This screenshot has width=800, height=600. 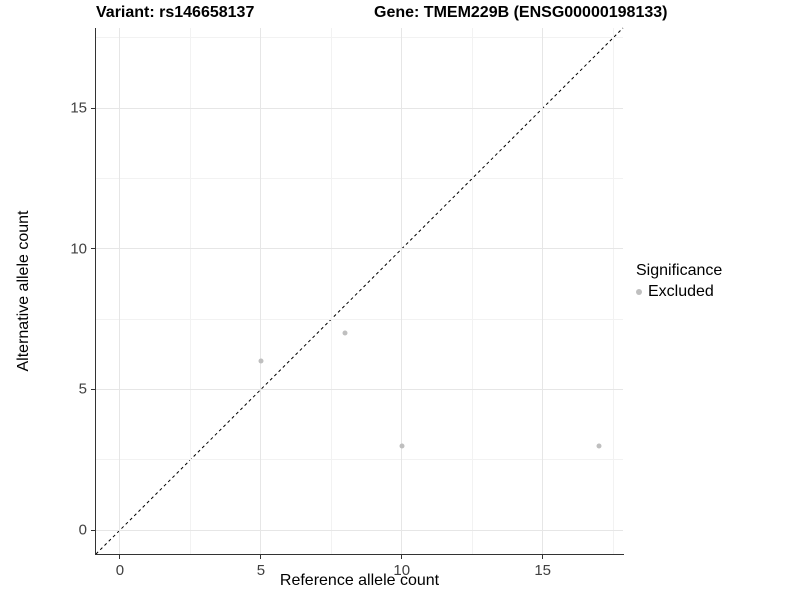 What do you see at coordinates (23, 291) in the screenshot?
I see `y-axis-title: Alternative allele count` at bounding box center [23, 291].